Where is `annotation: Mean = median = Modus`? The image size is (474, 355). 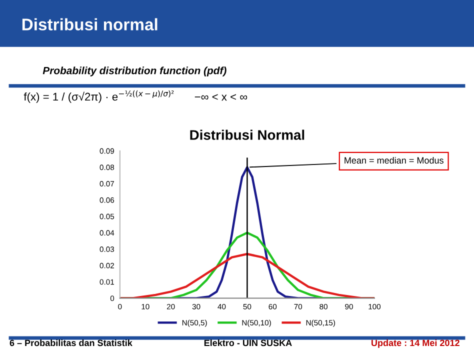 annotation: Mean = median = Modus is located at coordinates (394, 160).